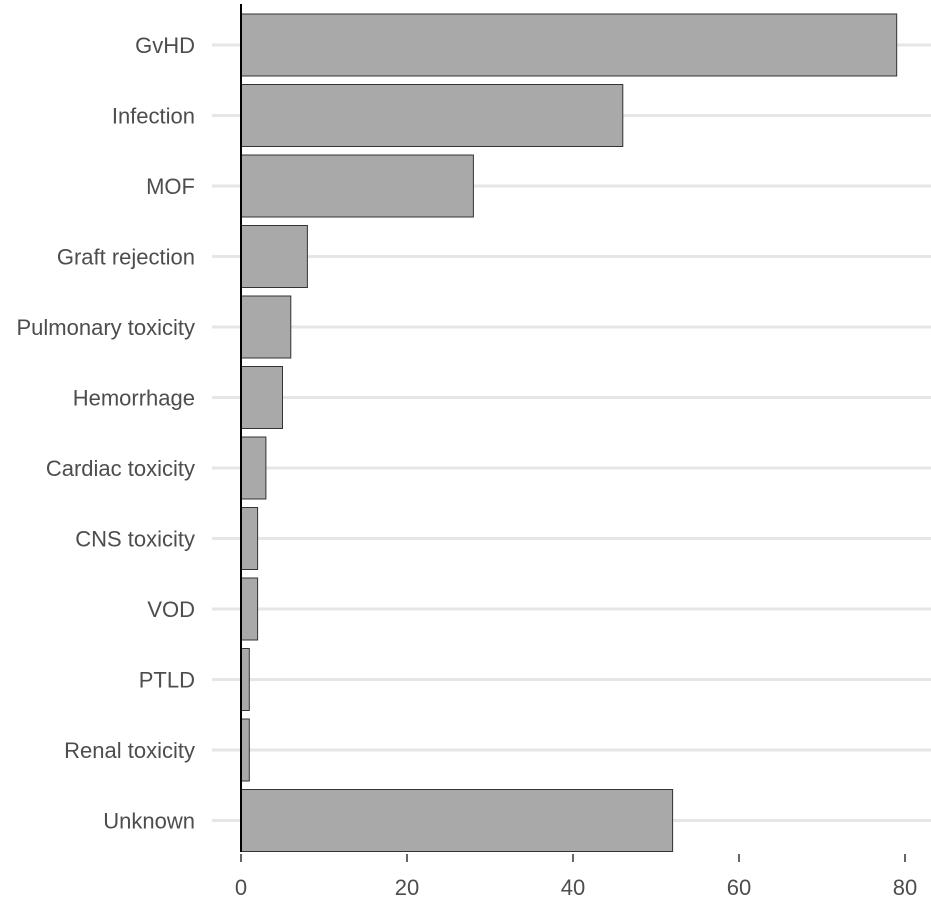 The height and width of the screenshot is (901, 931). What do you see at coordinates (135, 539) in the screenshot?
I see `category-label: CNS toxicity` at bounding box center [135, 539].